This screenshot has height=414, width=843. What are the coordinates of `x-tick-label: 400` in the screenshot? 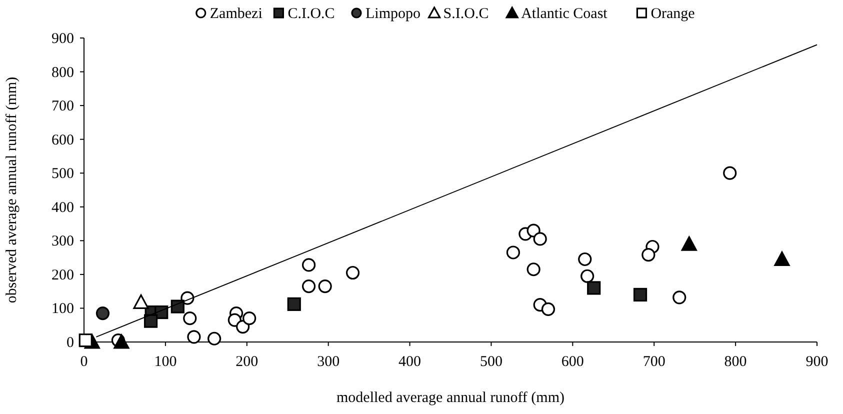 It's located at (410, 362).